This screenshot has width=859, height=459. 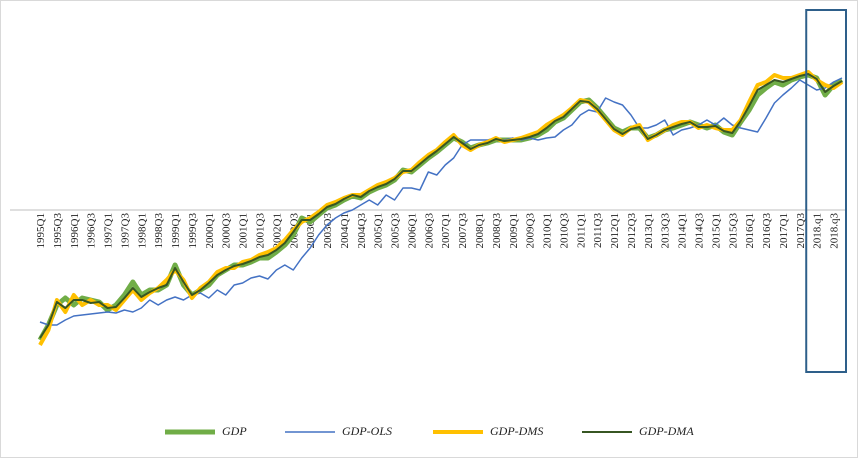 I want to click on x-tick-label: 2013Q1, so click(x=649, y=230).